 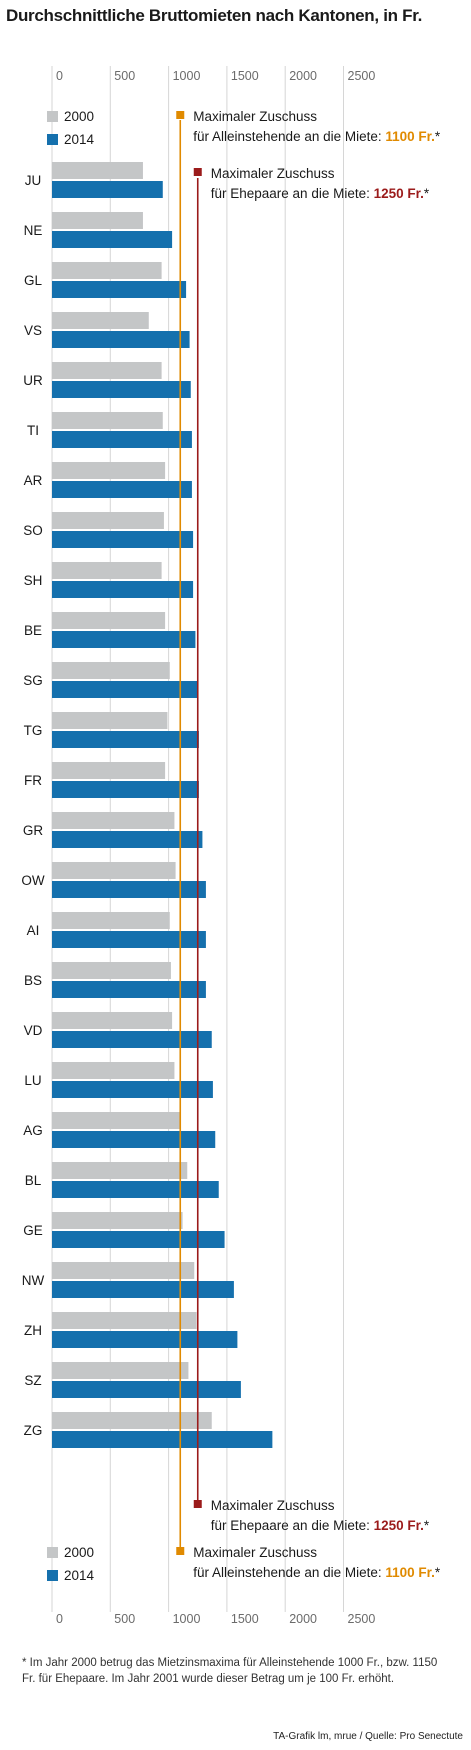 What do you see at coordinates (33, 880) in the screenshot?
I see `category-label: OW` at bounding box center [33, 880].